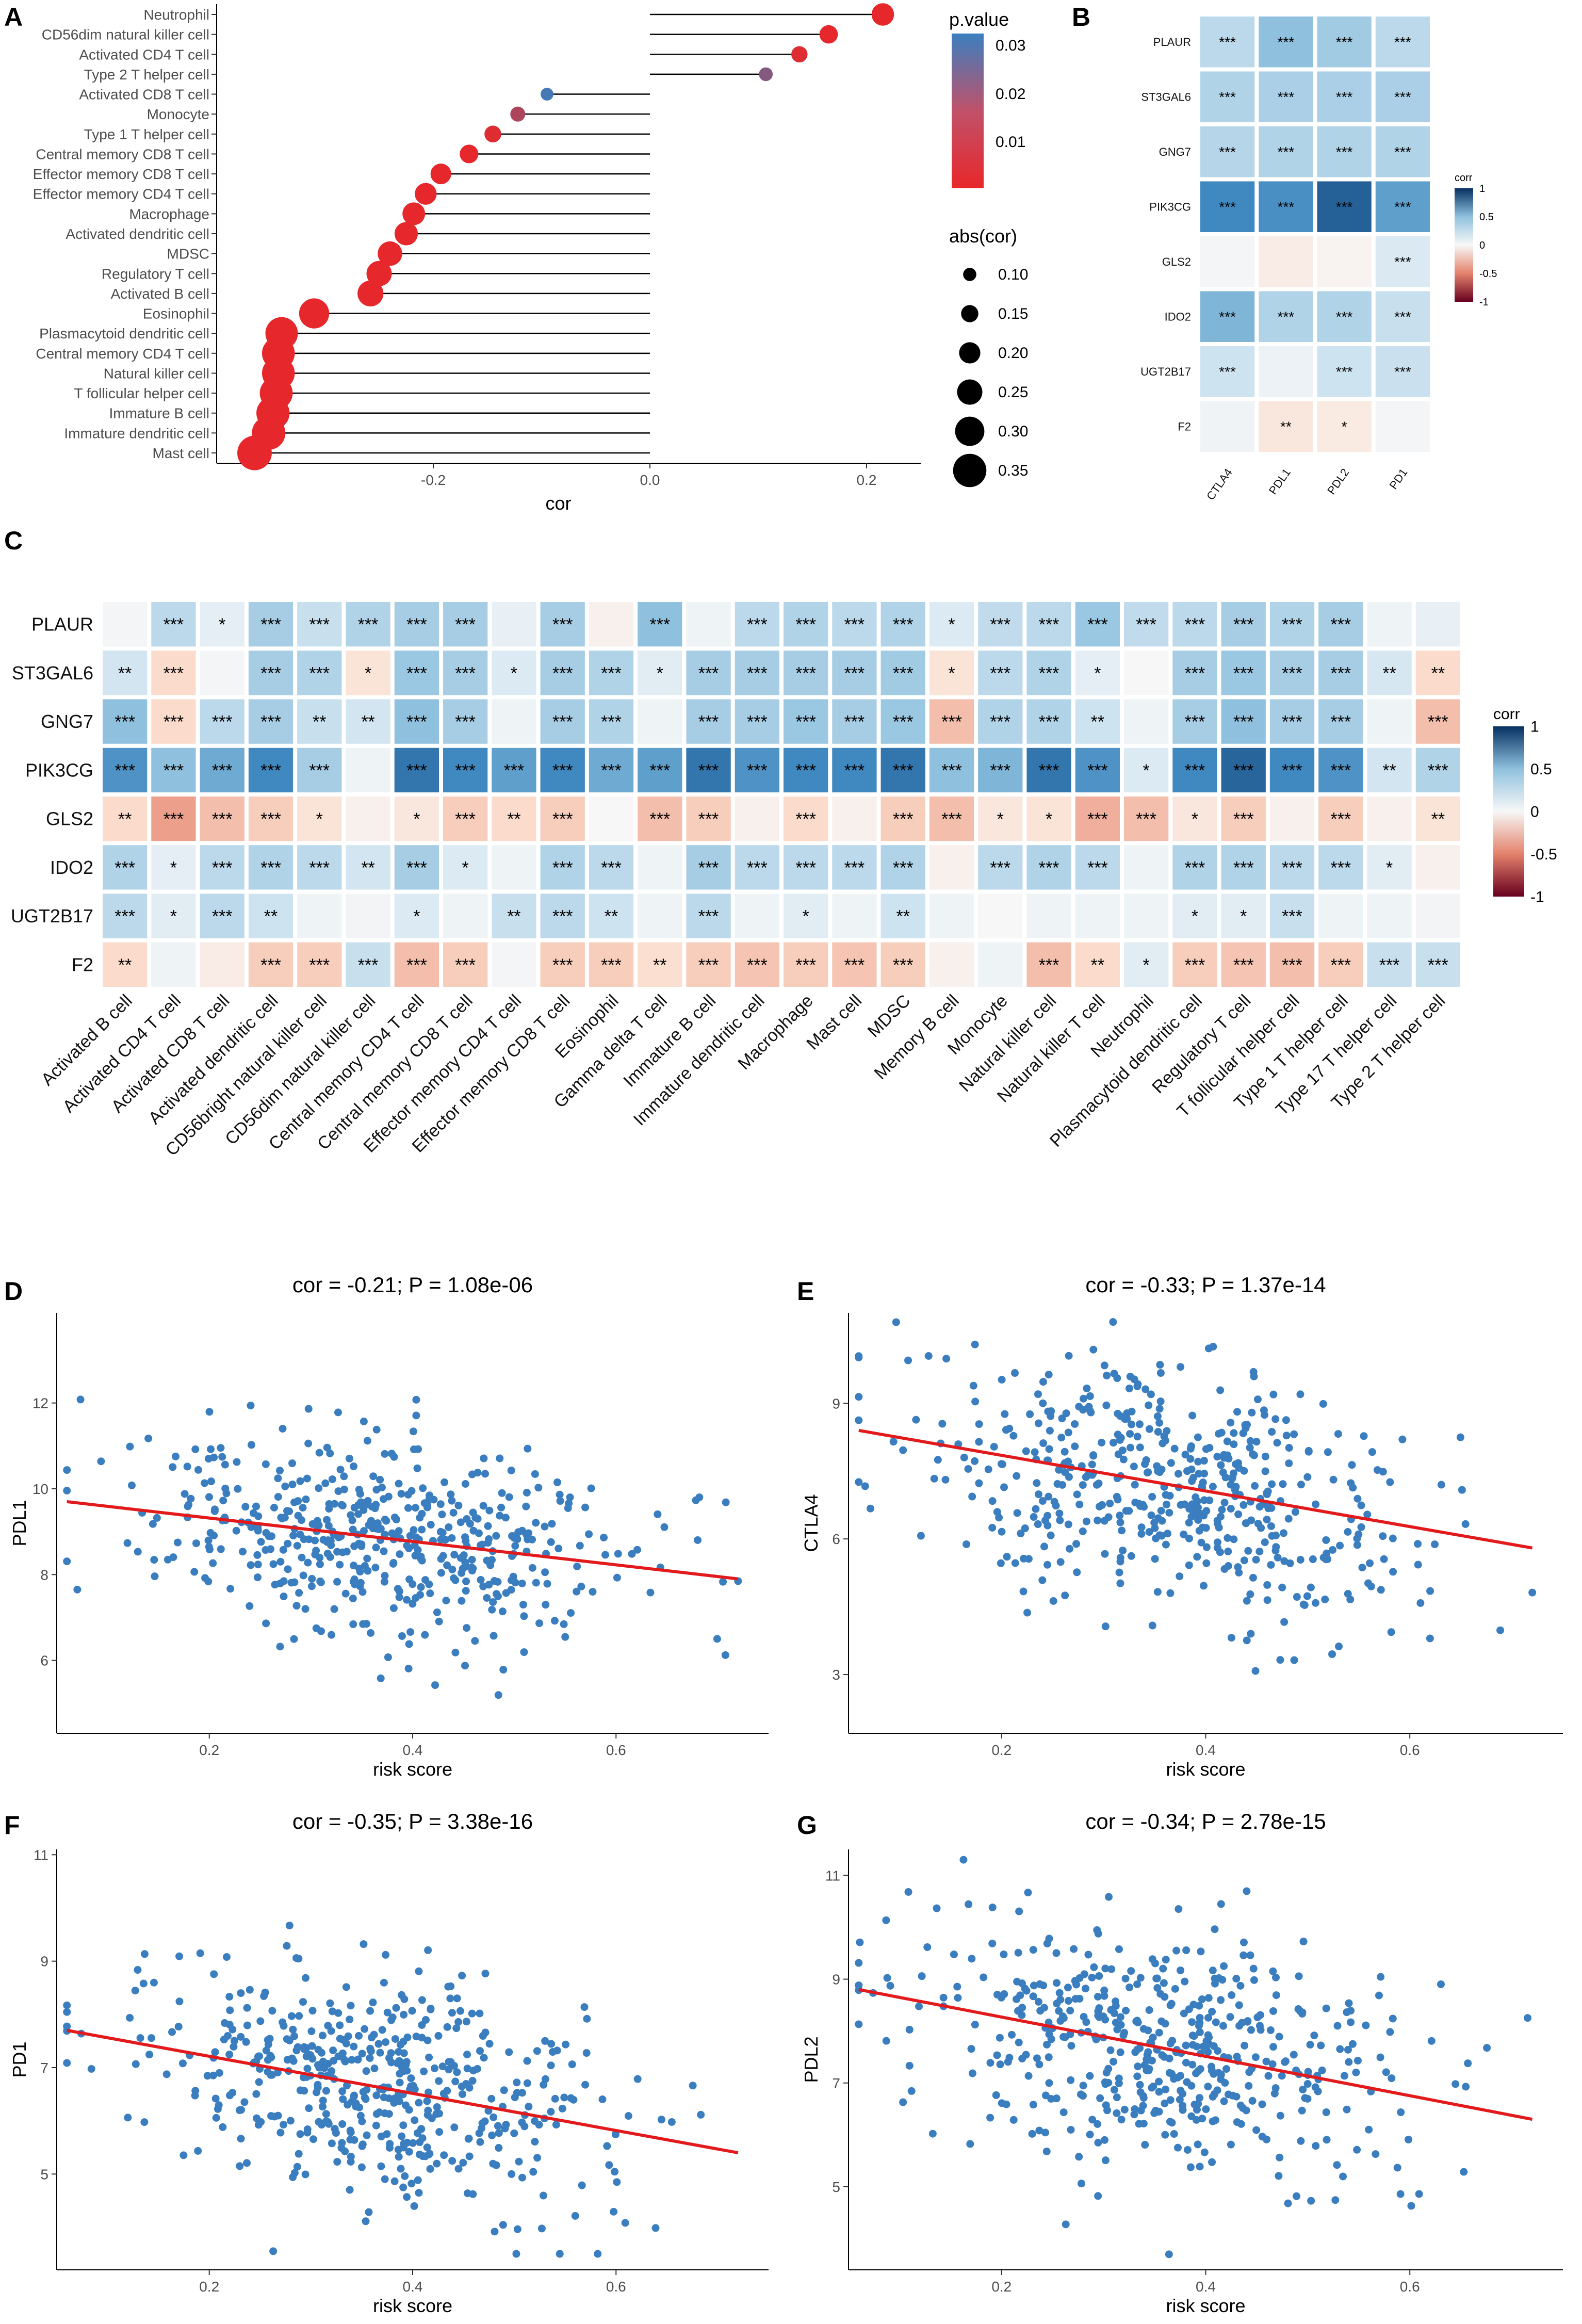 This screenshot has width=1582, height=2324. What do you see at coordinates (1482, 245) in the screenshot?
I see `legend-label-corr: 0` at bounding box center [1482, 245].